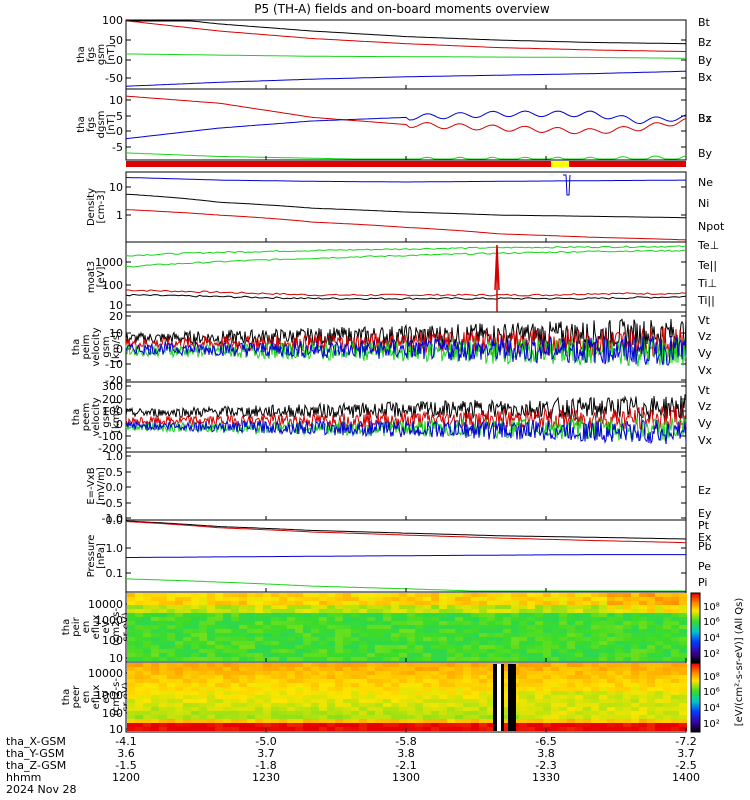  I want to click on x-tick-label: 3.8, so click(546, 753).